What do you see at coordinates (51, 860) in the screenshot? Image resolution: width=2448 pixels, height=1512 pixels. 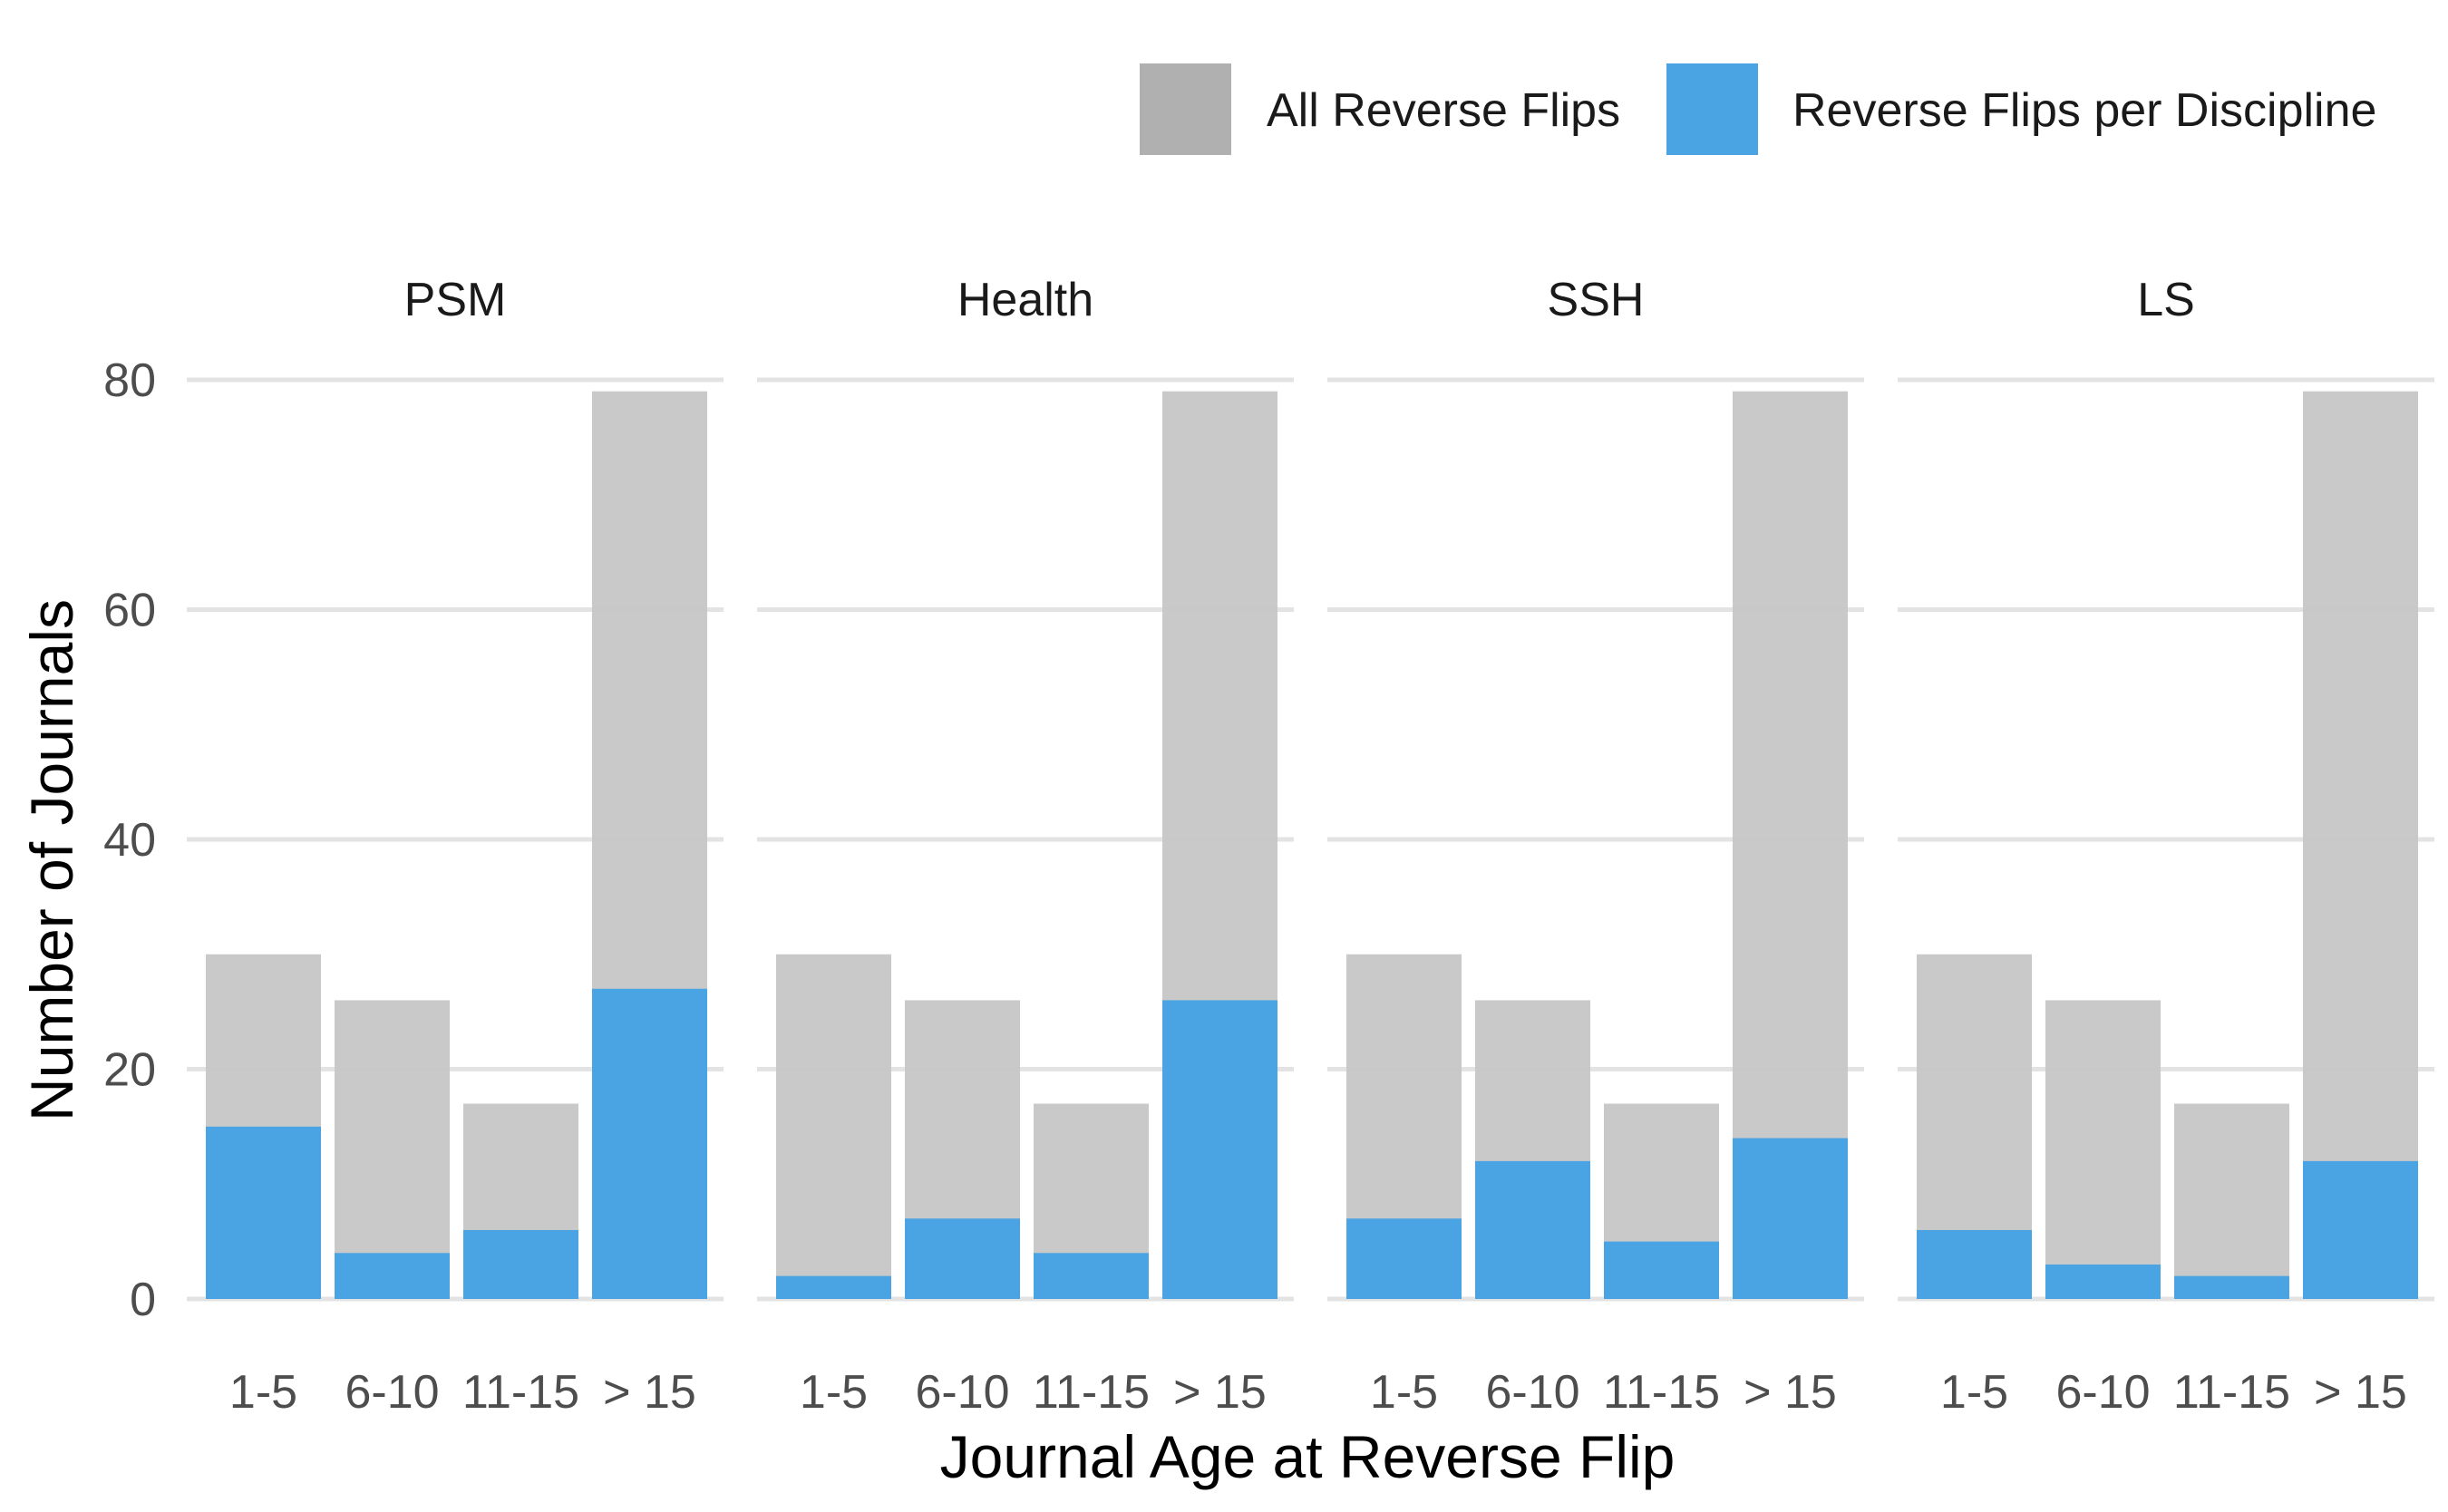 I see `y-axis-title: Number of Journals` at bounding box center [51, 860].